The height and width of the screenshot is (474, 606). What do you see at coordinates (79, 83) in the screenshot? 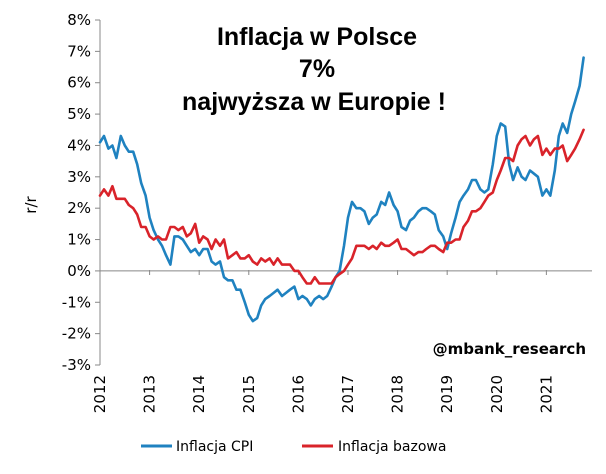
I see `y-tick-label: 6%` at bounding box center [79, 83].